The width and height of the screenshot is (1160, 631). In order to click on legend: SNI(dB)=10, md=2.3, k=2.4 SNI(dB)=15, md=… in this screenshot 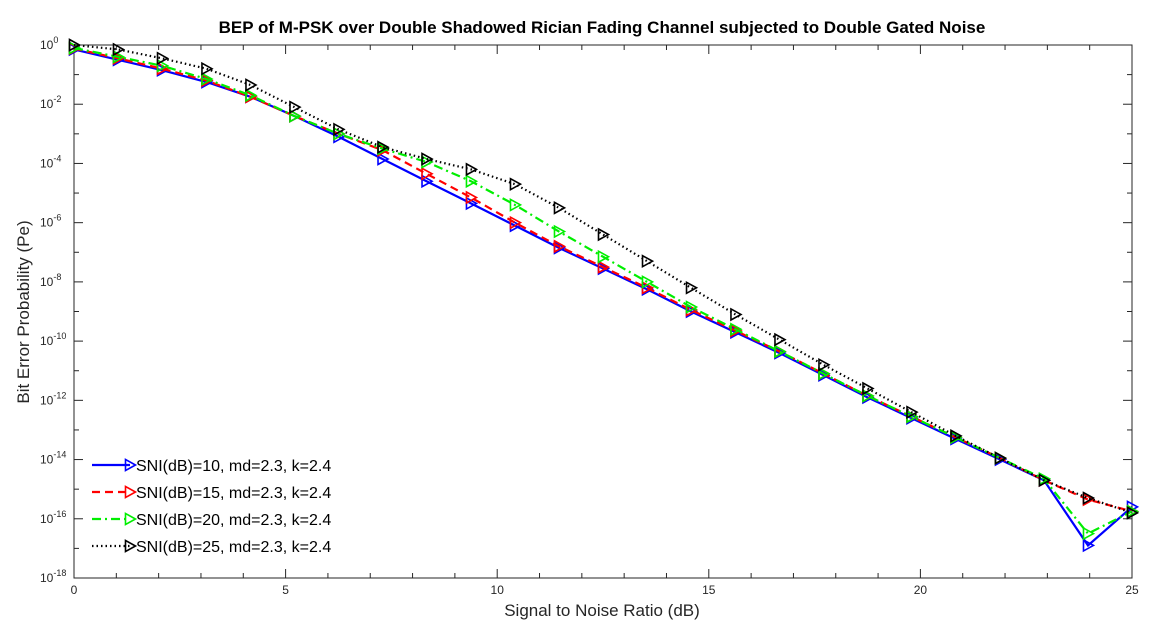, I will do `click(211, 507)`.